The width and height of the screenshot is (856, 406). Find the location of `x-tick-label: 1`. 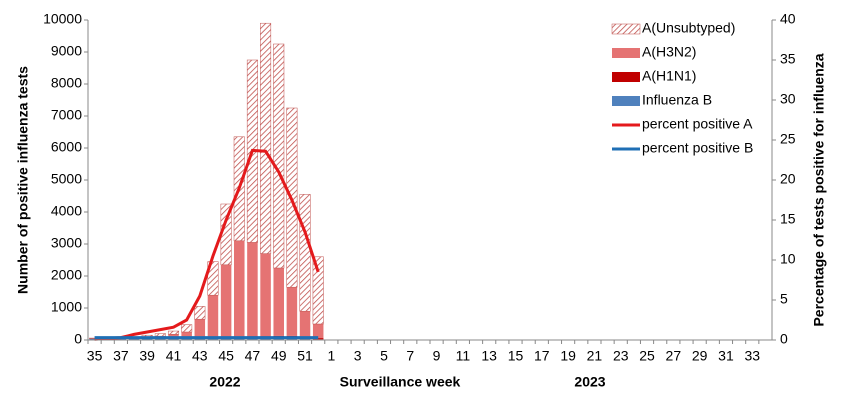

x-tick-label: 1 is located at coordinates (331, 356).